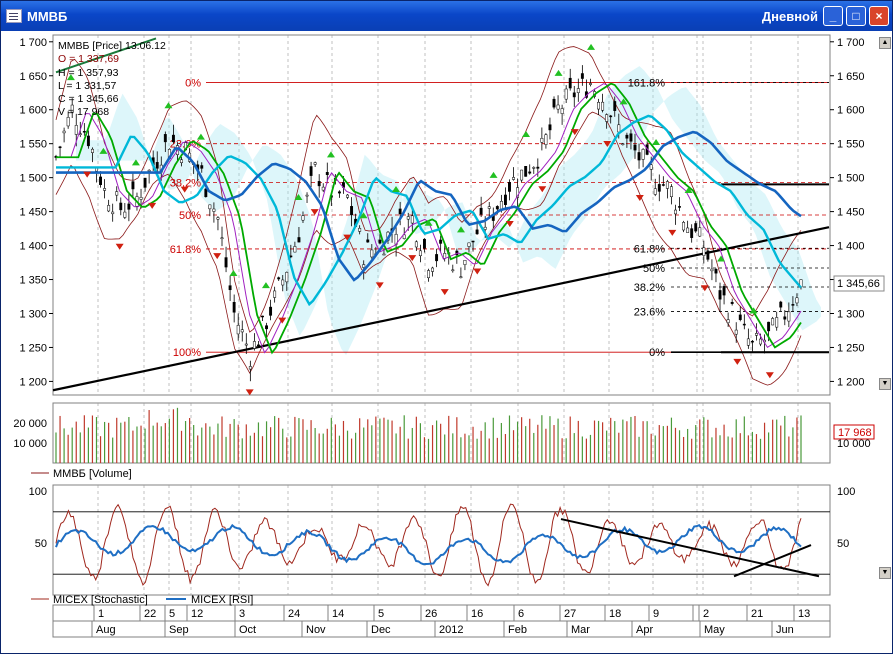 This screenshot has width=893, height=654. What do you see at coordinates (846, 492) in the screenshot?
I see `osc-ytick-right-0: 100` at bounding box center [846, 492].